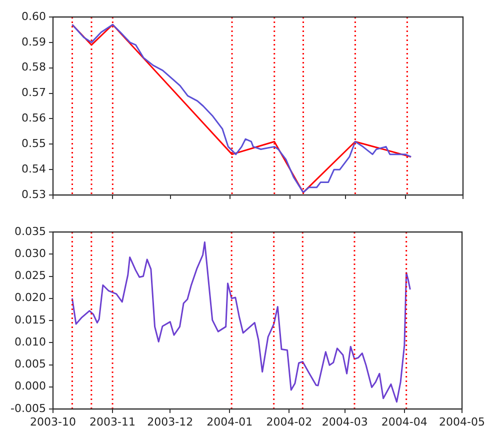  Describe the element at coordinates (462, 420) in the screenshot. I see `x-tick-label: 2004-05` at that location.